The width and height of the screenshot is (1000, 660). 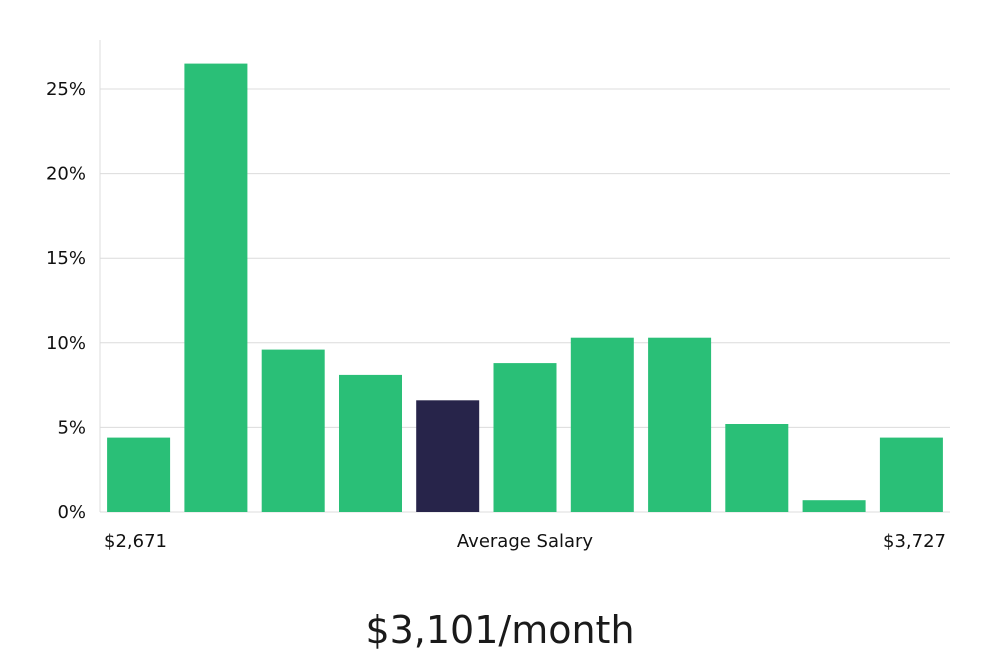 I want to click on average-salary-value: $3,101/month, so click(x=500, y=630).